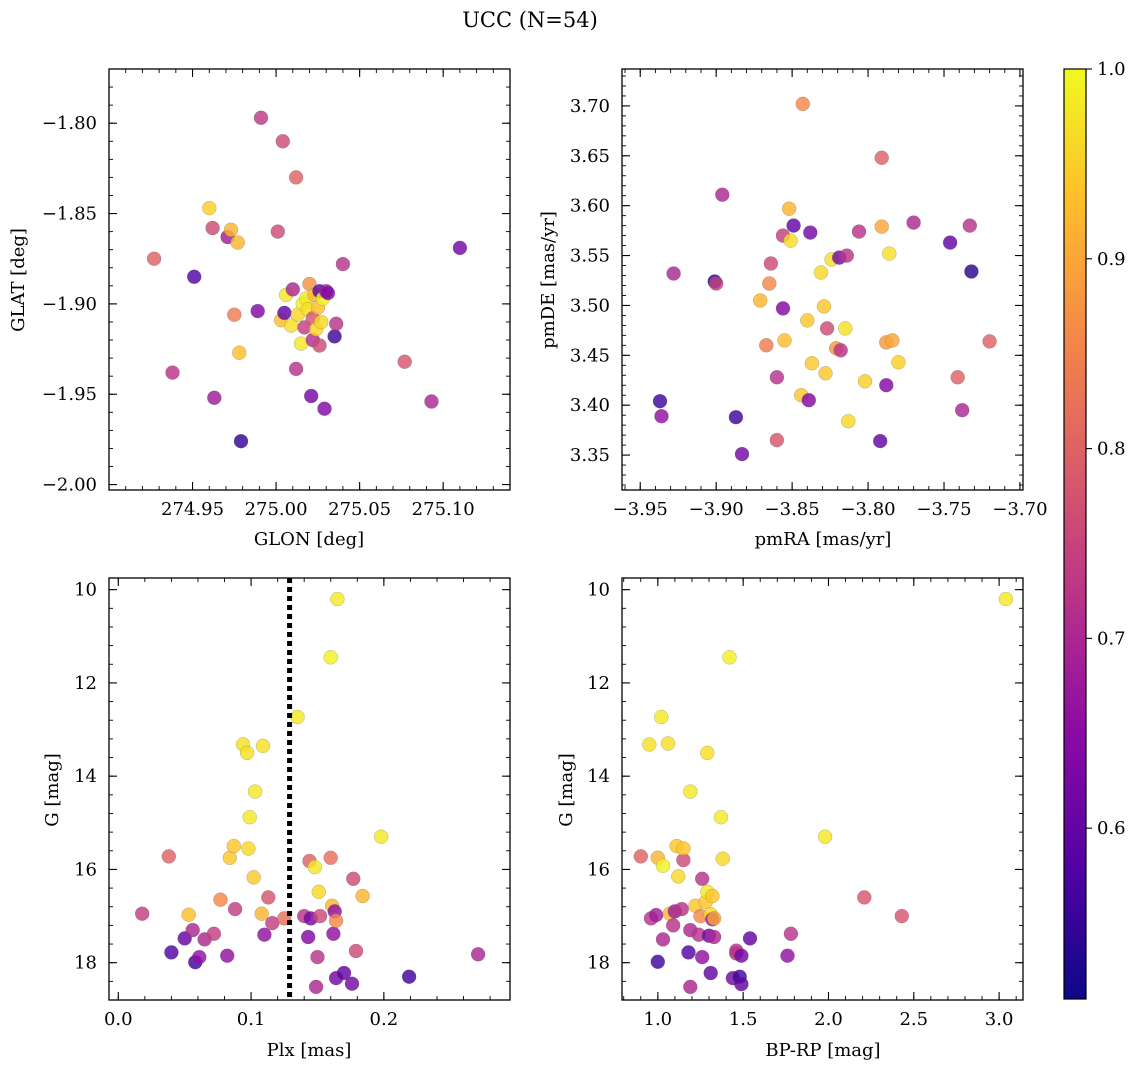  What do you see at coordinates (598, 683) in the screenshot?
I see `y-tick-label: 12` at bounding box center [598, 683].